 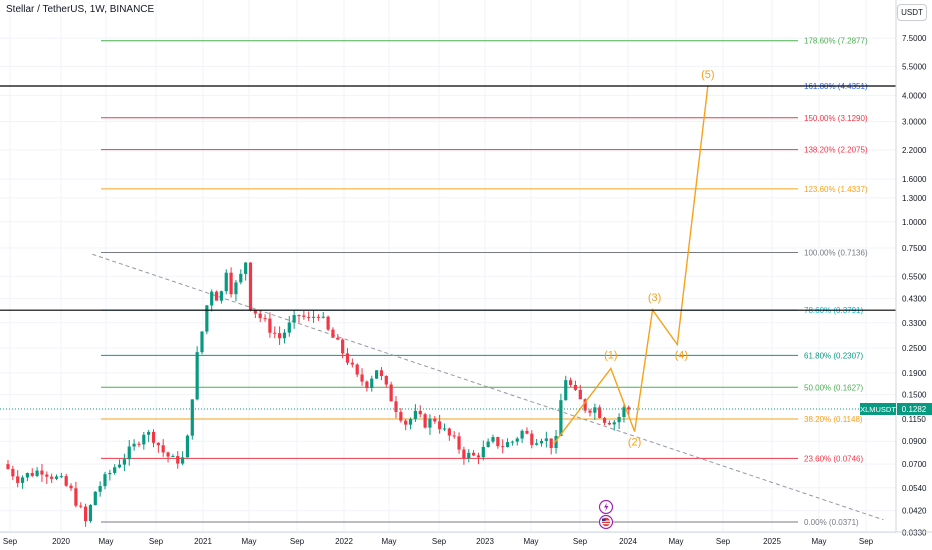 I want to click on fib-level-label: 178.60% (7.2877), so click(x=836, y=41).